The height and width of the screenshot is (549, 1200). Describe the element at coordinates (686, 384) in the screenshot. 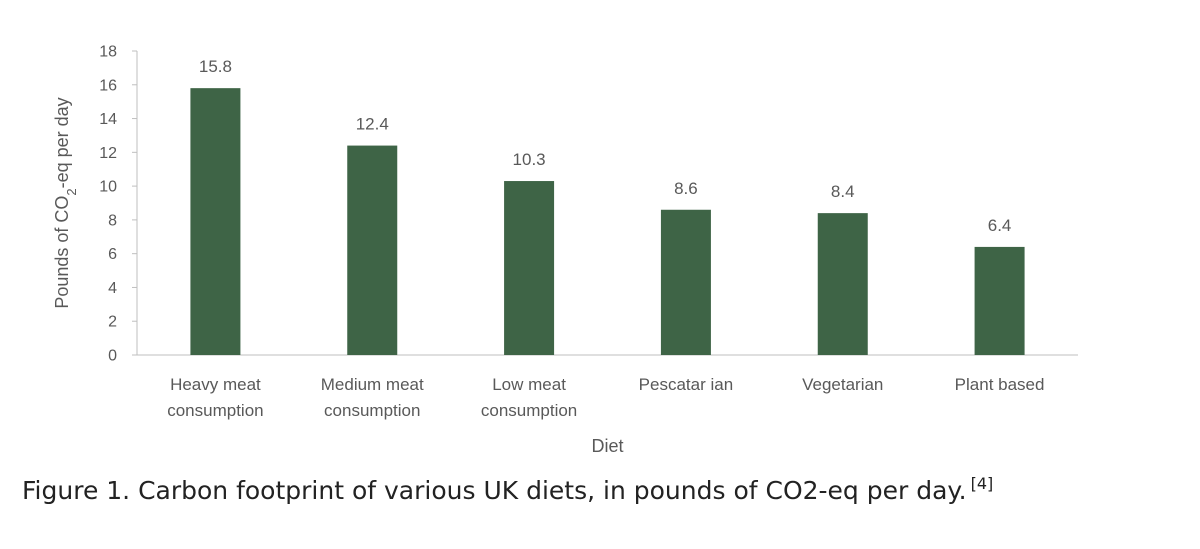

I see `category-label: Pescatar ian` at that location.